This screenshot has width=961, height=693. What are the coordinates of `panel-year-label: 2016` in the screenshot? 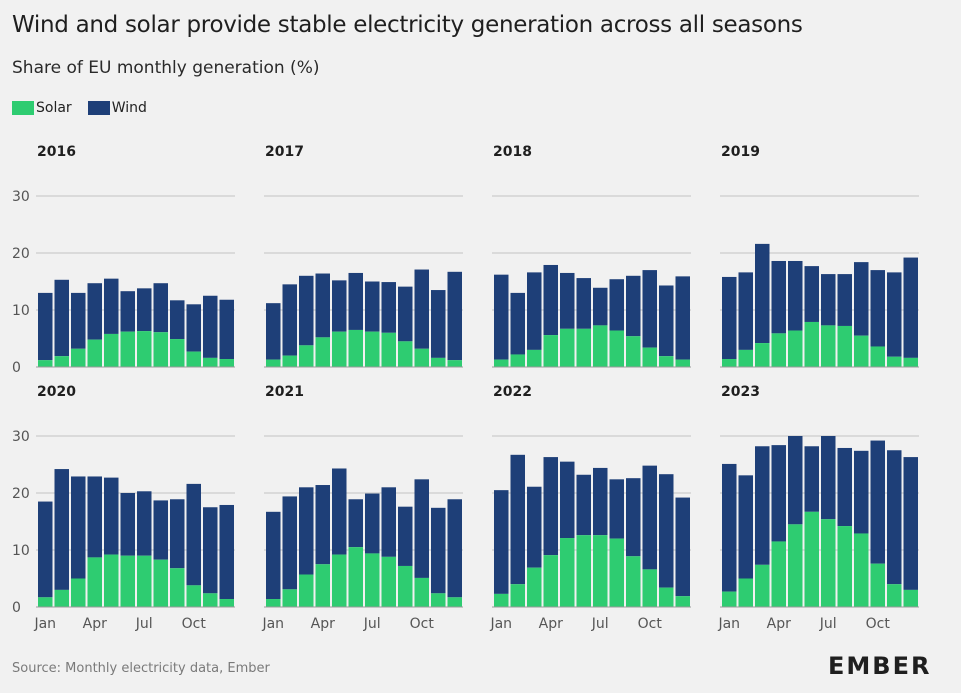 It's located at (56, 152).